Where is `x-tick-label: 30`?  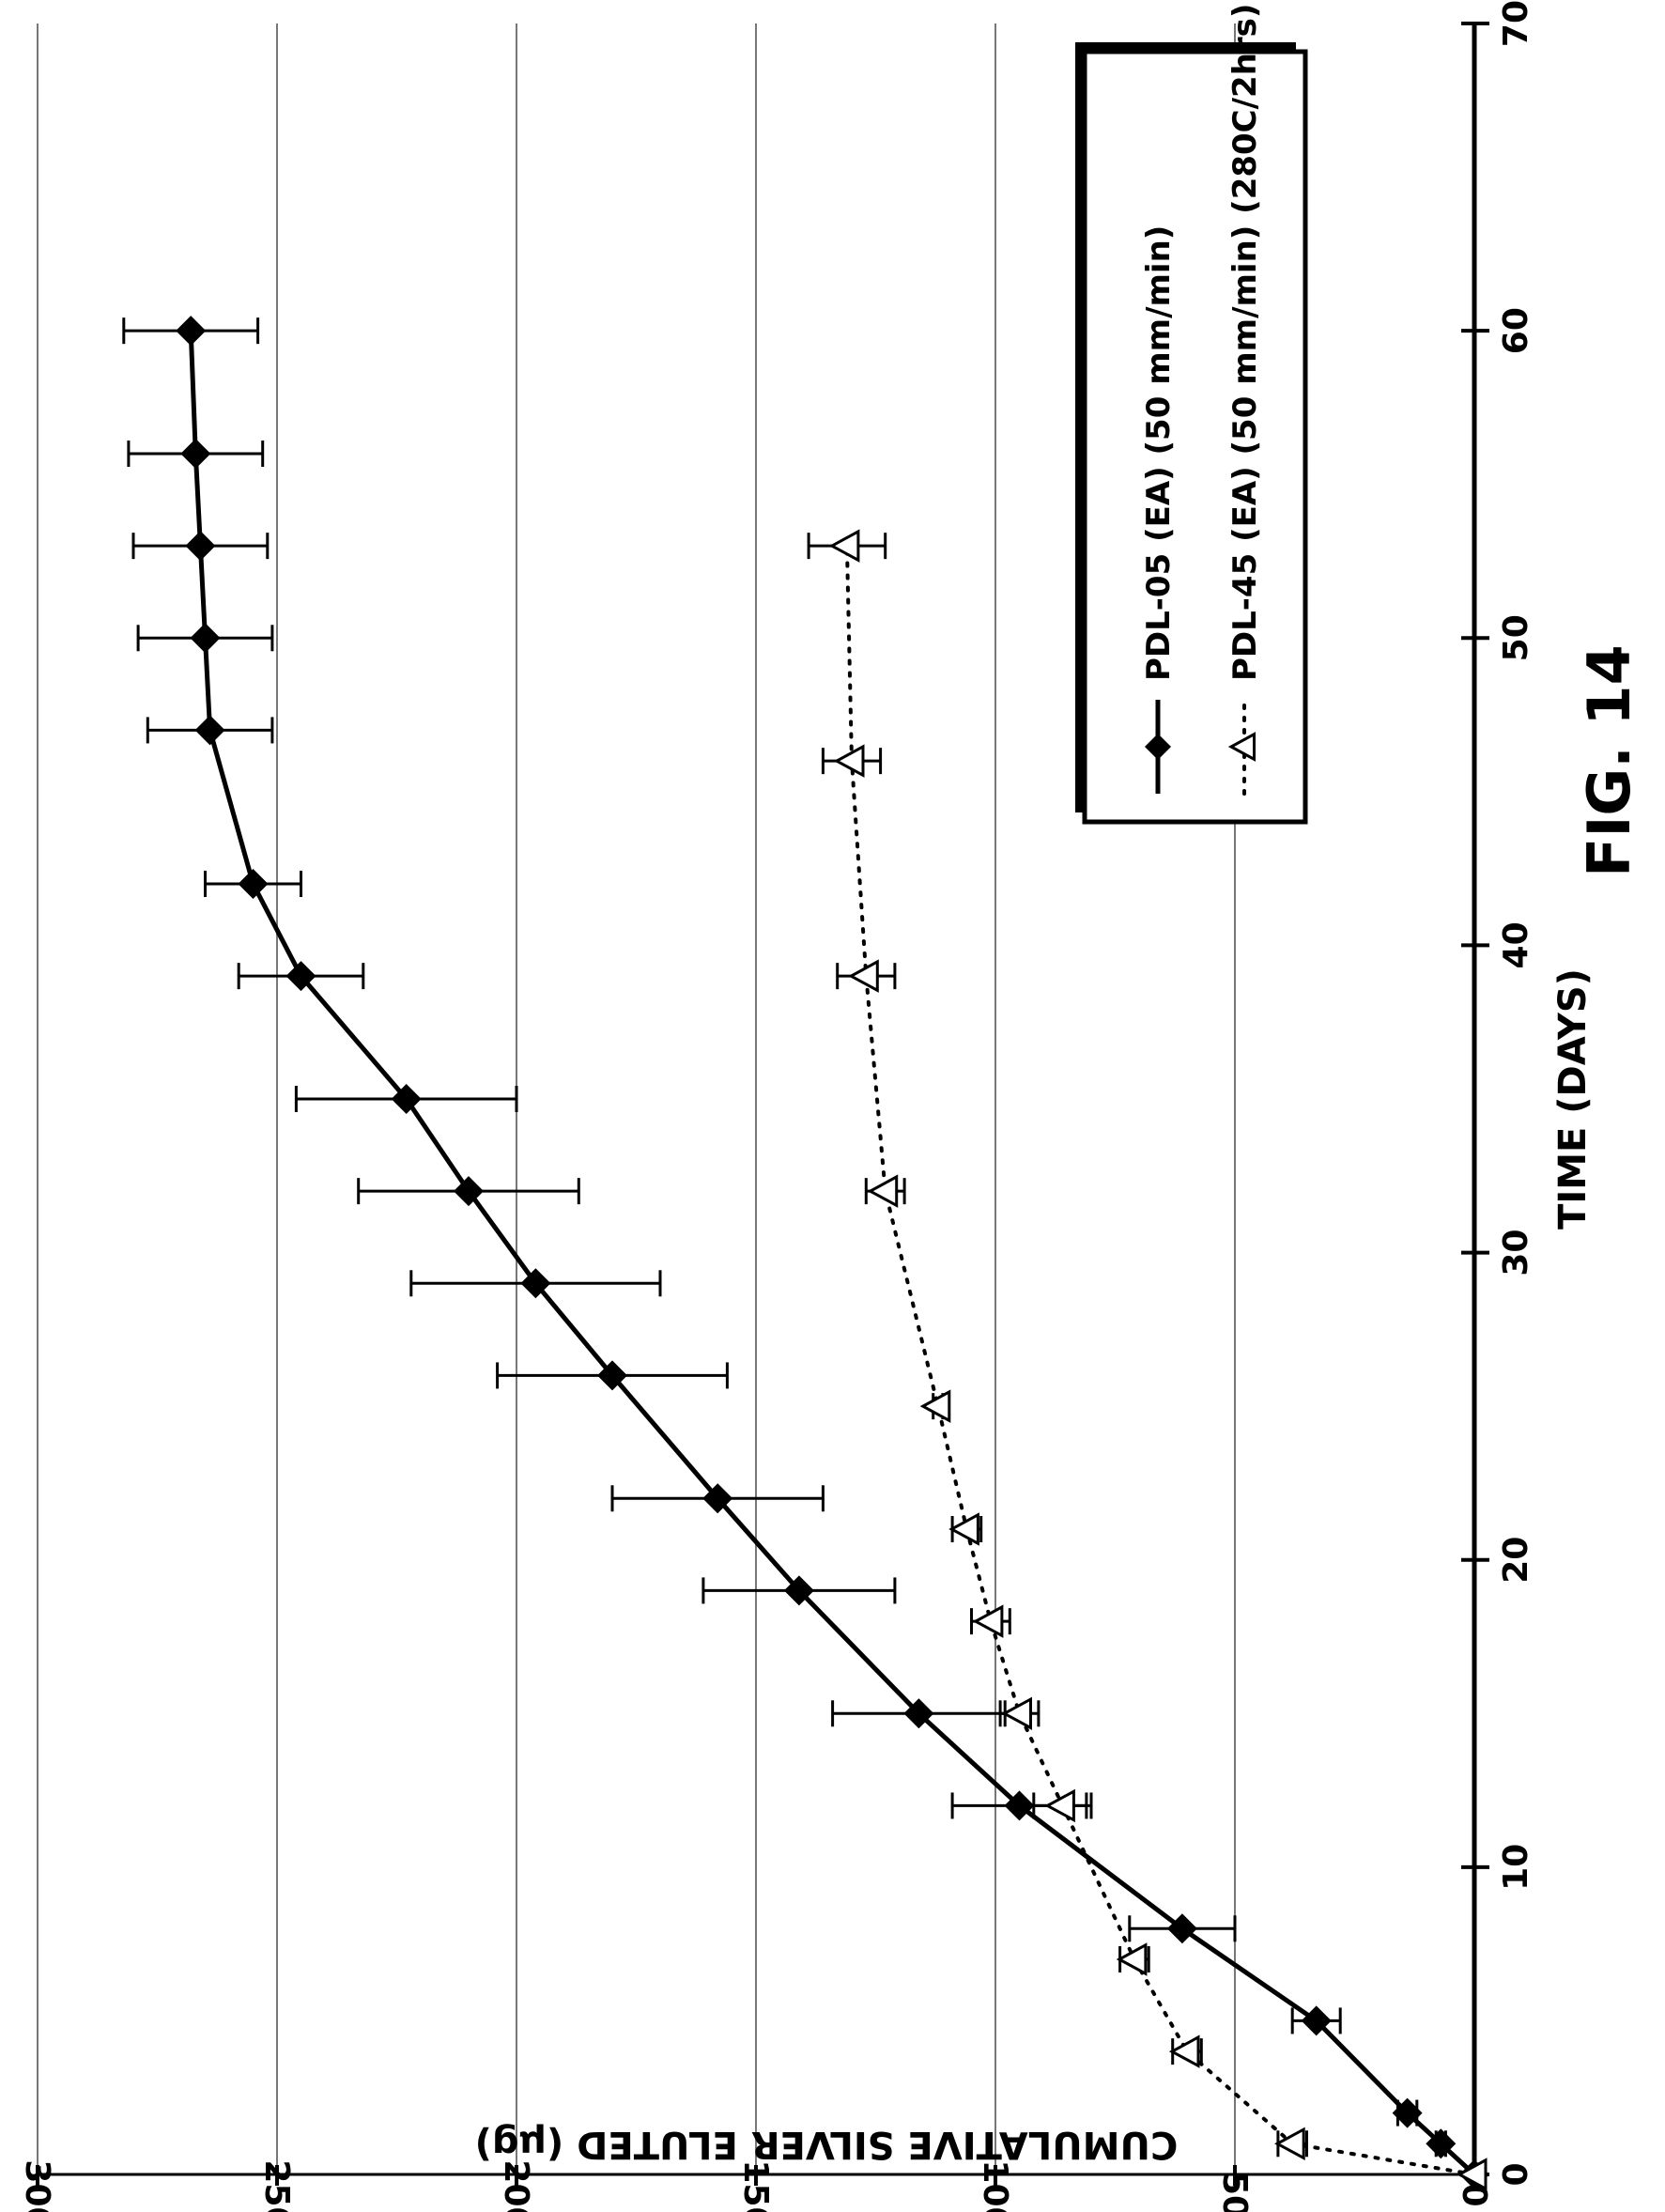 x-tick-label: 30 is located at coordinates (1516, 1253).